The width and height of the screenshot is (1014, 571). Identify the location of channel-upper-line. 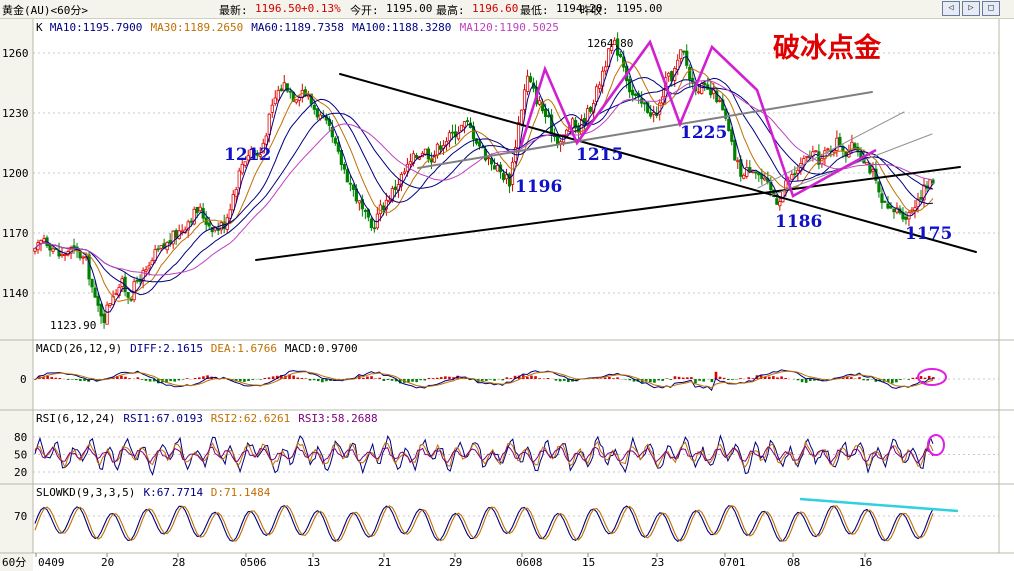
(645, 130).